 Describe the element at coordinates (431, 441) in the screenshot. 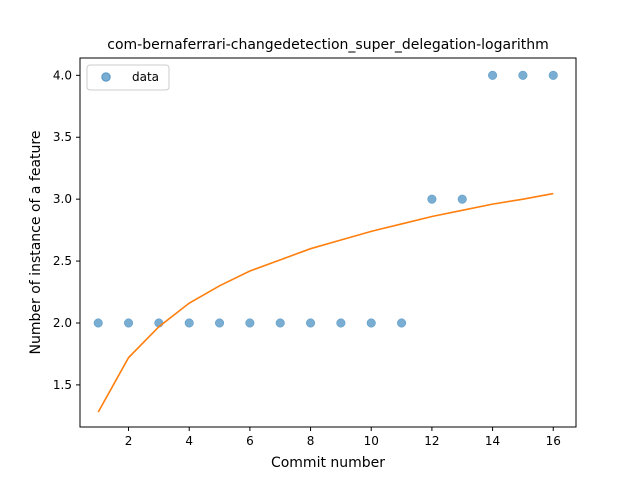

I see `x-tick-label: 12` at that location.